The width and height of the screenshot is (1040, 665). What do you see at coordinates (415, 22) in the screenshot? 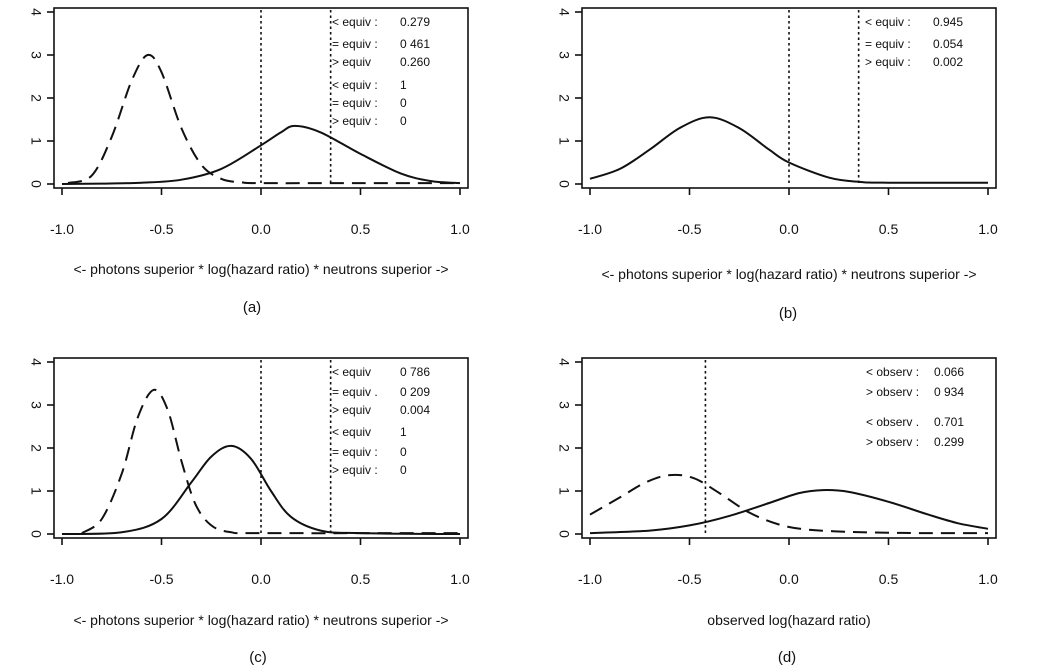
I see `annotation-value: 0.279` at bounding box center [415, 22].